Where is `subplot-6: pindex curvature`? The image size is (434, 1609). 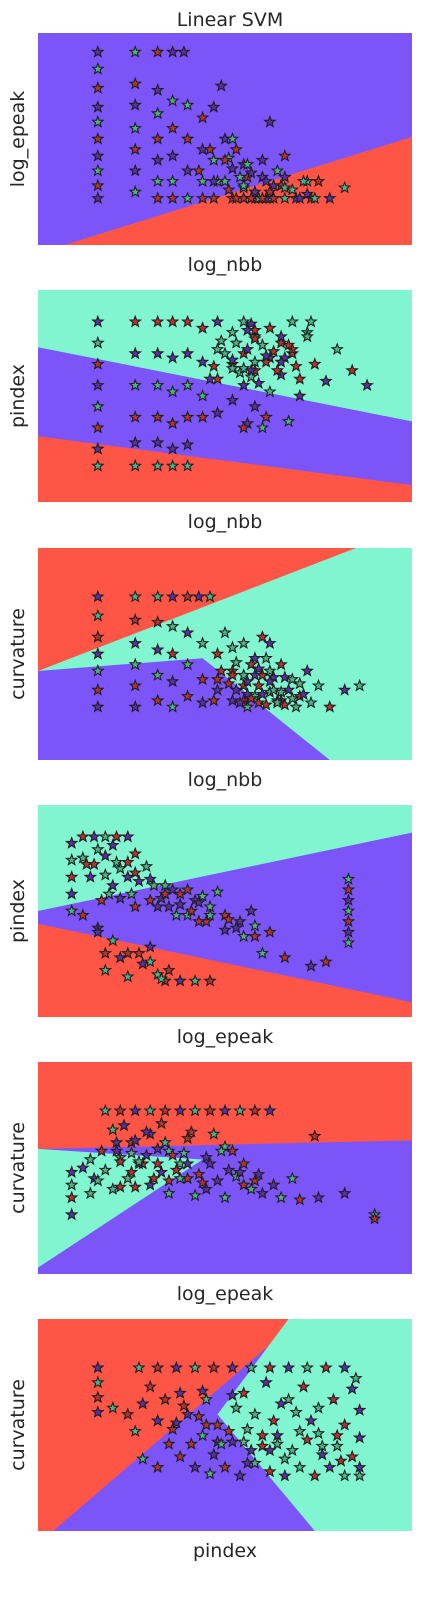
subplot-6: pindex curvature is located at coordinates (209, 1440).